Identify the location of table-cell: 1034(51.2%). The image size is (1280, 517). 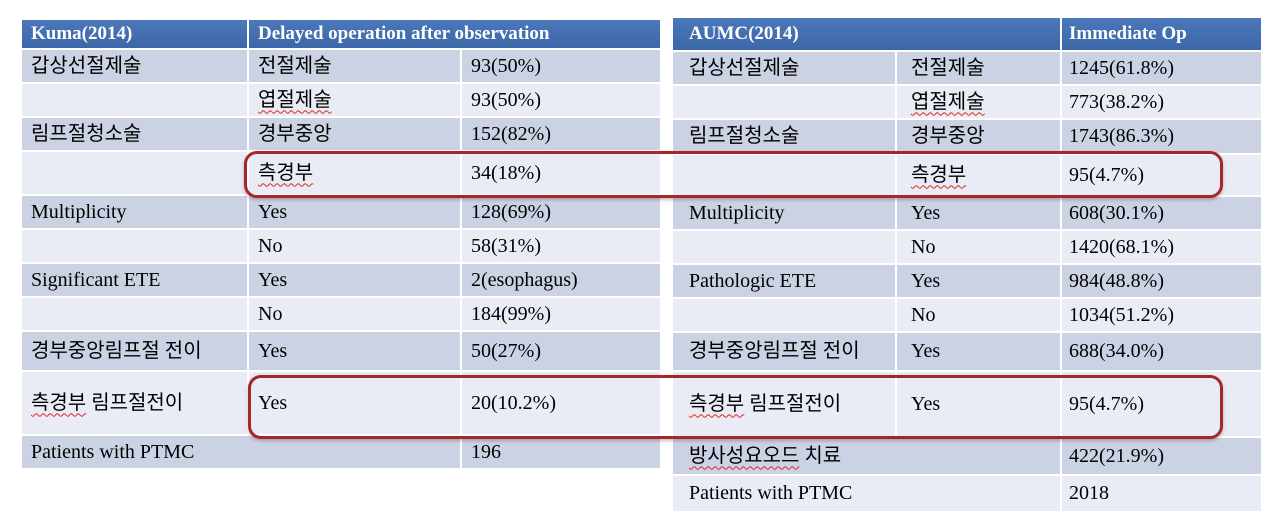
(1162, 315).